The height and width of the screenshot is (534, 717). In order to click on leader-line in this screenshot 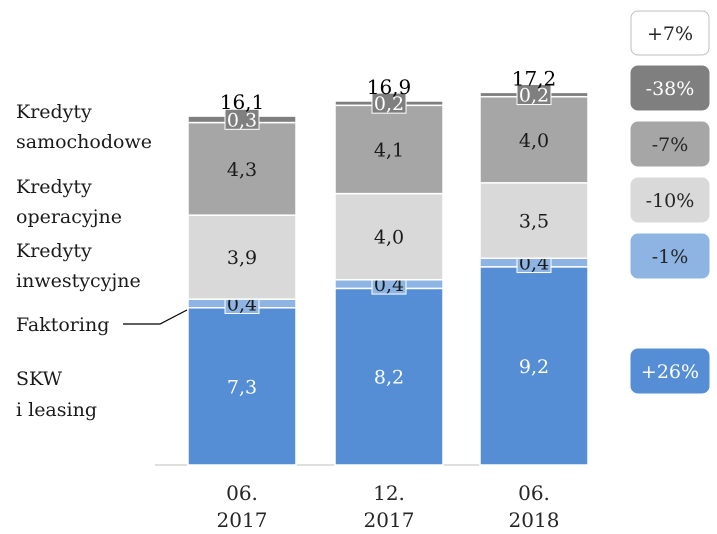, I will do `click(155, 317)`.